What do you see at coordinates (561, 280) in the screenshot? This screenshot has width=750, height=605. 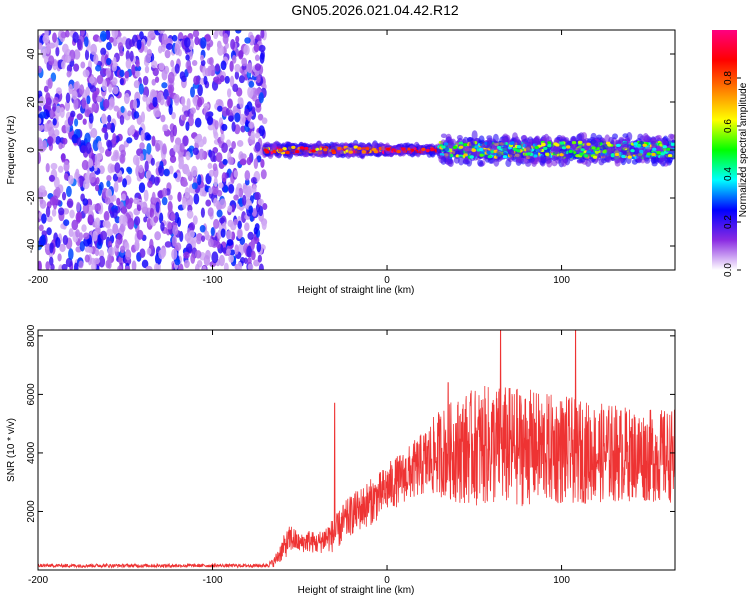 I see `x-tick-label: 100` at bounding box center [561, 280].